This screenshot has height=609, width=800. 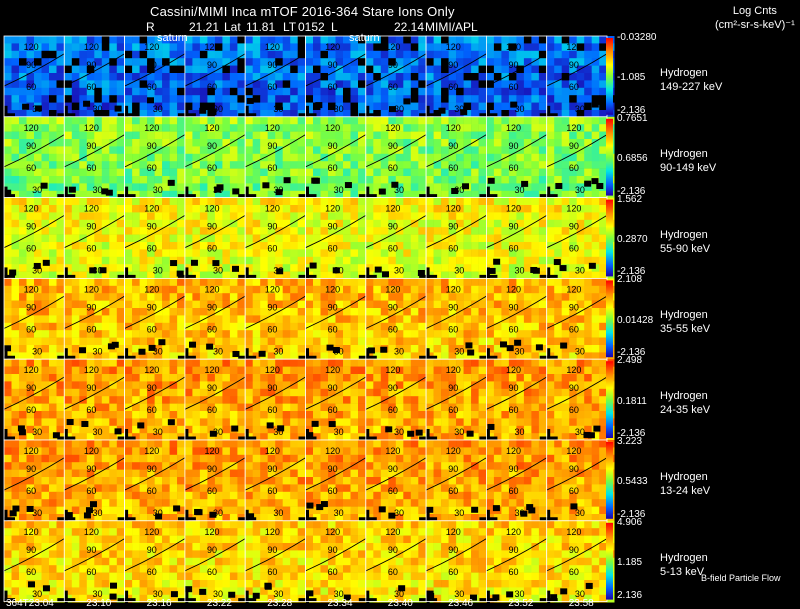 What do you see at coordinates (334, 27) in the screenshot?
I see `l-label: L` at bounding box center [334, 27].